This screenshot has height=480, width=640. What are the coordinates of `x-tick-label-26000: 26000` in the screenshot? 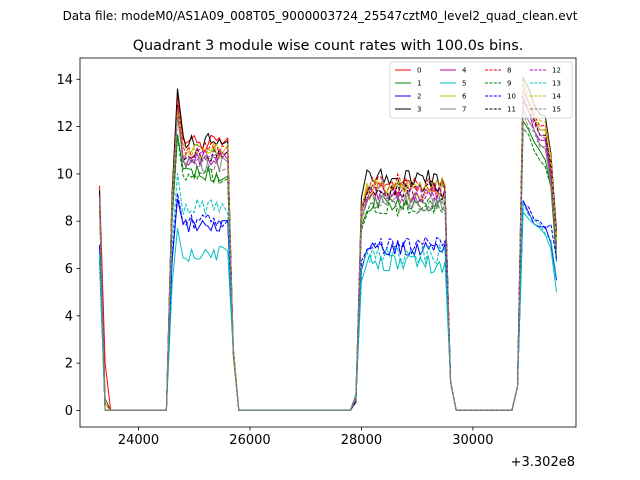 It's located at (249, 440).